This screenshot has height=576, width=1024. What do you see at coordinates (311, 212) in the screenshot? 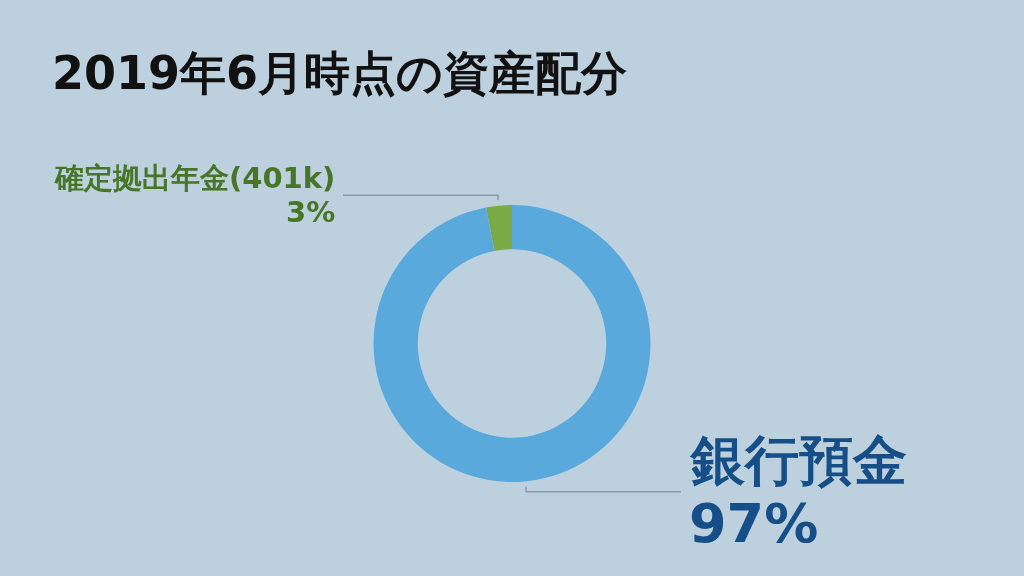
I see `data-label: 3%` at bounding box center [311, 212].